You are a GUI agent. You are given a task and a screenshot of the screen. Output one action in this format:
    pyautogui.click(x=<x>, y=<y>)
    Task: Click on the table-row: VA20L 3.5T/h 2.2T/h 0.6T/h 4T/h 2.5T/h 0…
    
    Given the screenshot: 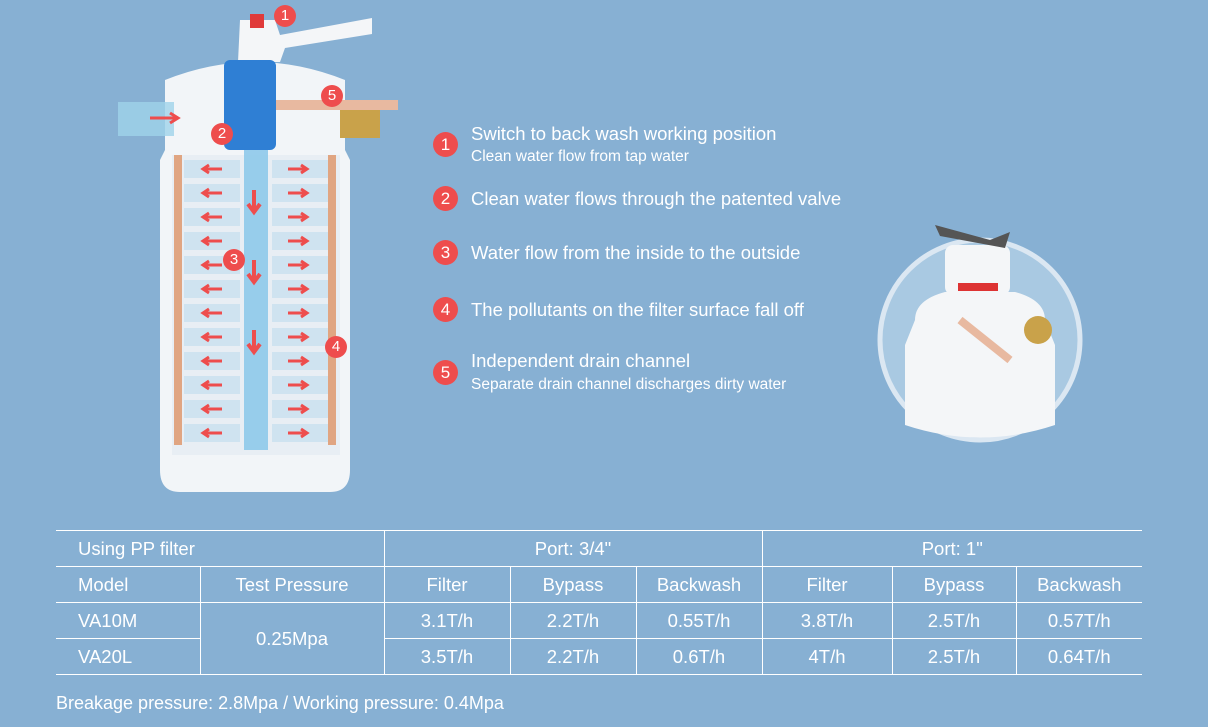 What is the action you would take?
    pyautogui.click(x=599, y=656)
    